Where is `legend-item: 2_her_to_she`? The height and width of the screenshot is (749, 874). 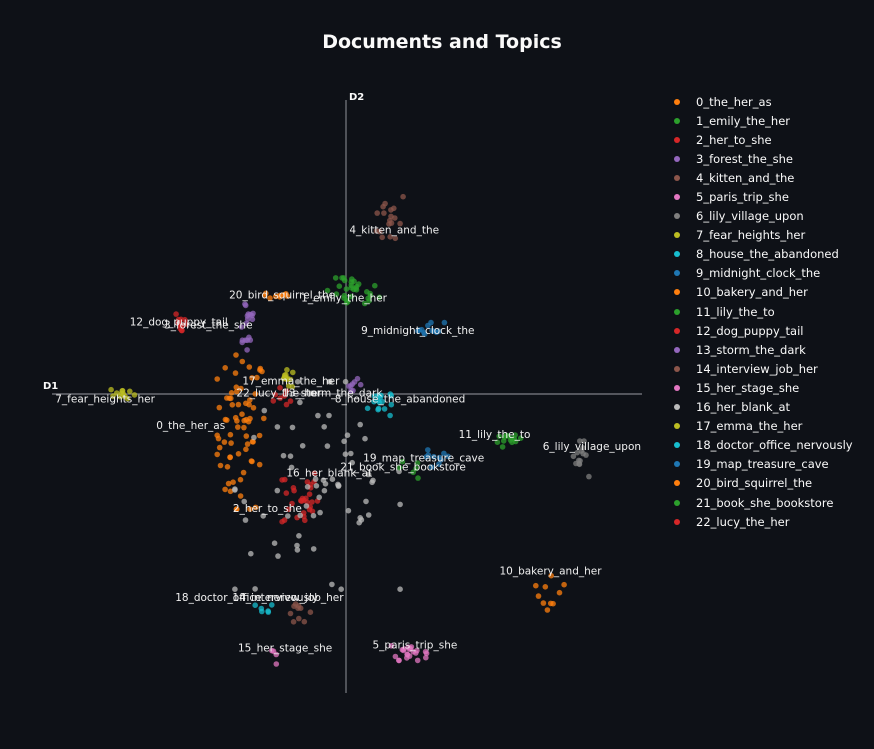
legend-item: 2_her_to_she is located at coordinates (762, 139).